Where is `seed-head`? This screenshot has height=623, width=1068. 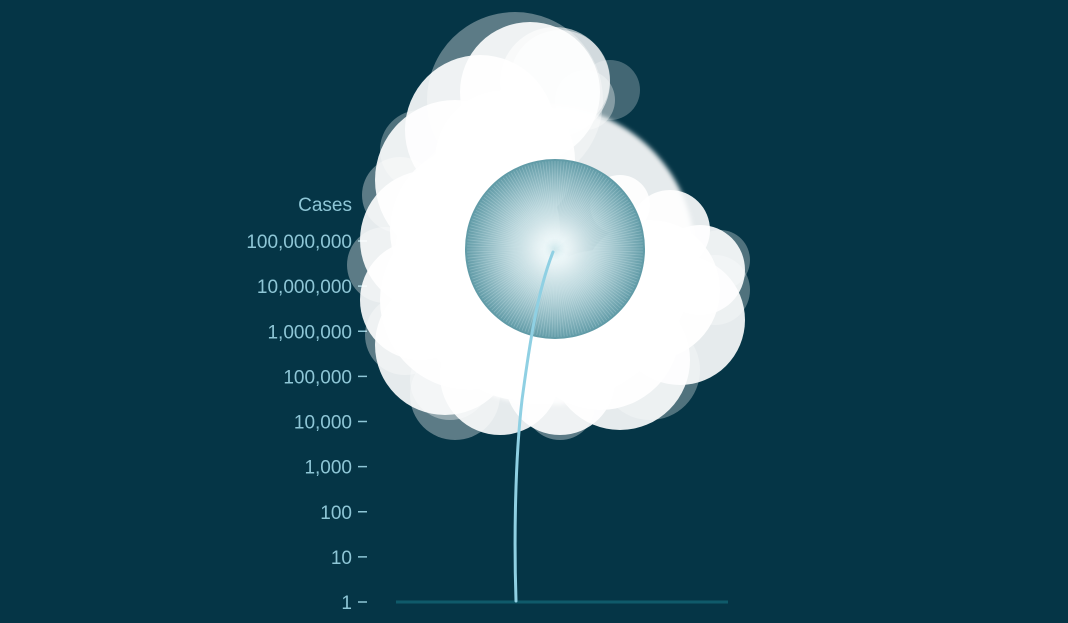 seed-head is located at coordinates (555, 249).